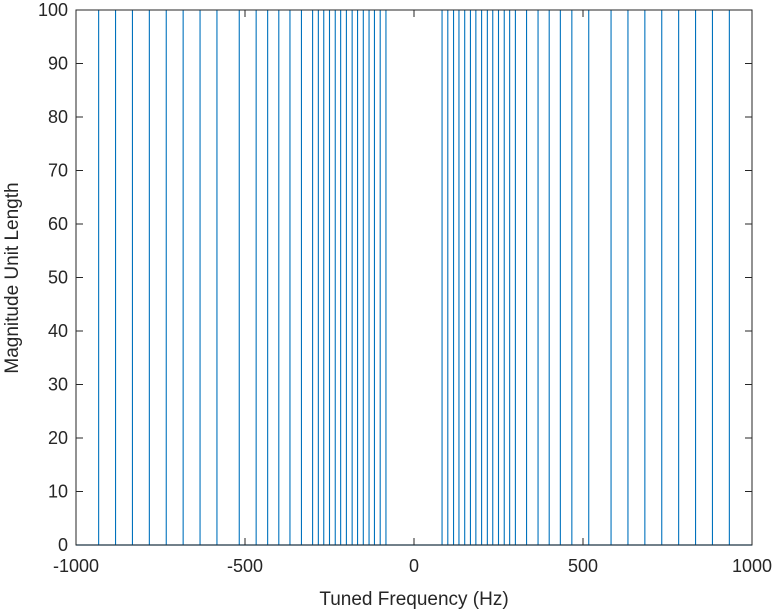 The height and width of the screenshot is (612, 777). I want to click on y-tick-label: 30, so click(58, 385).